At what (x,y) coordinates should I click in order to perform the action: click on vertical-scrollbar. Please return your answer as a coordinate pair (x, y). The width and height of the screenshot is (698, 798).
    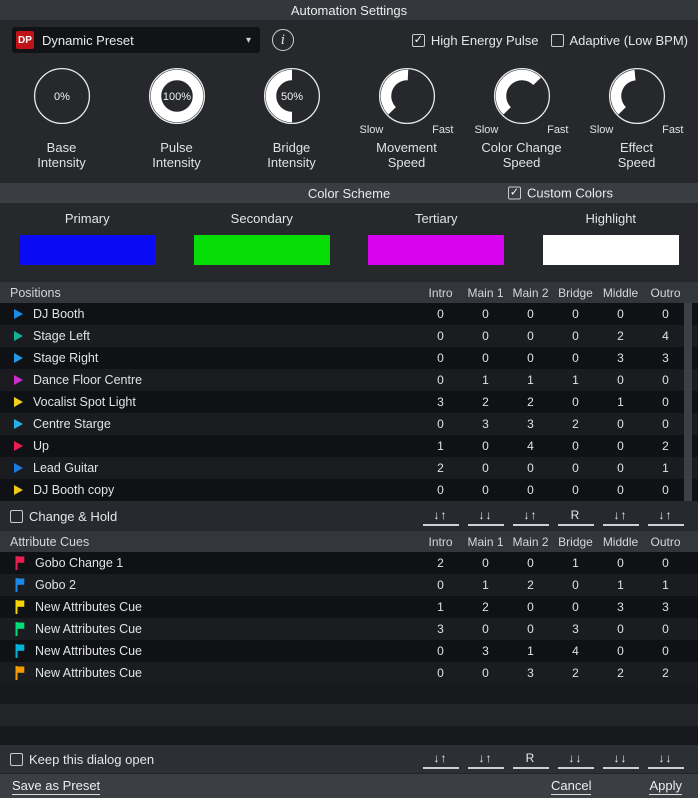
    Looking at the image, I should click on (688, 402).